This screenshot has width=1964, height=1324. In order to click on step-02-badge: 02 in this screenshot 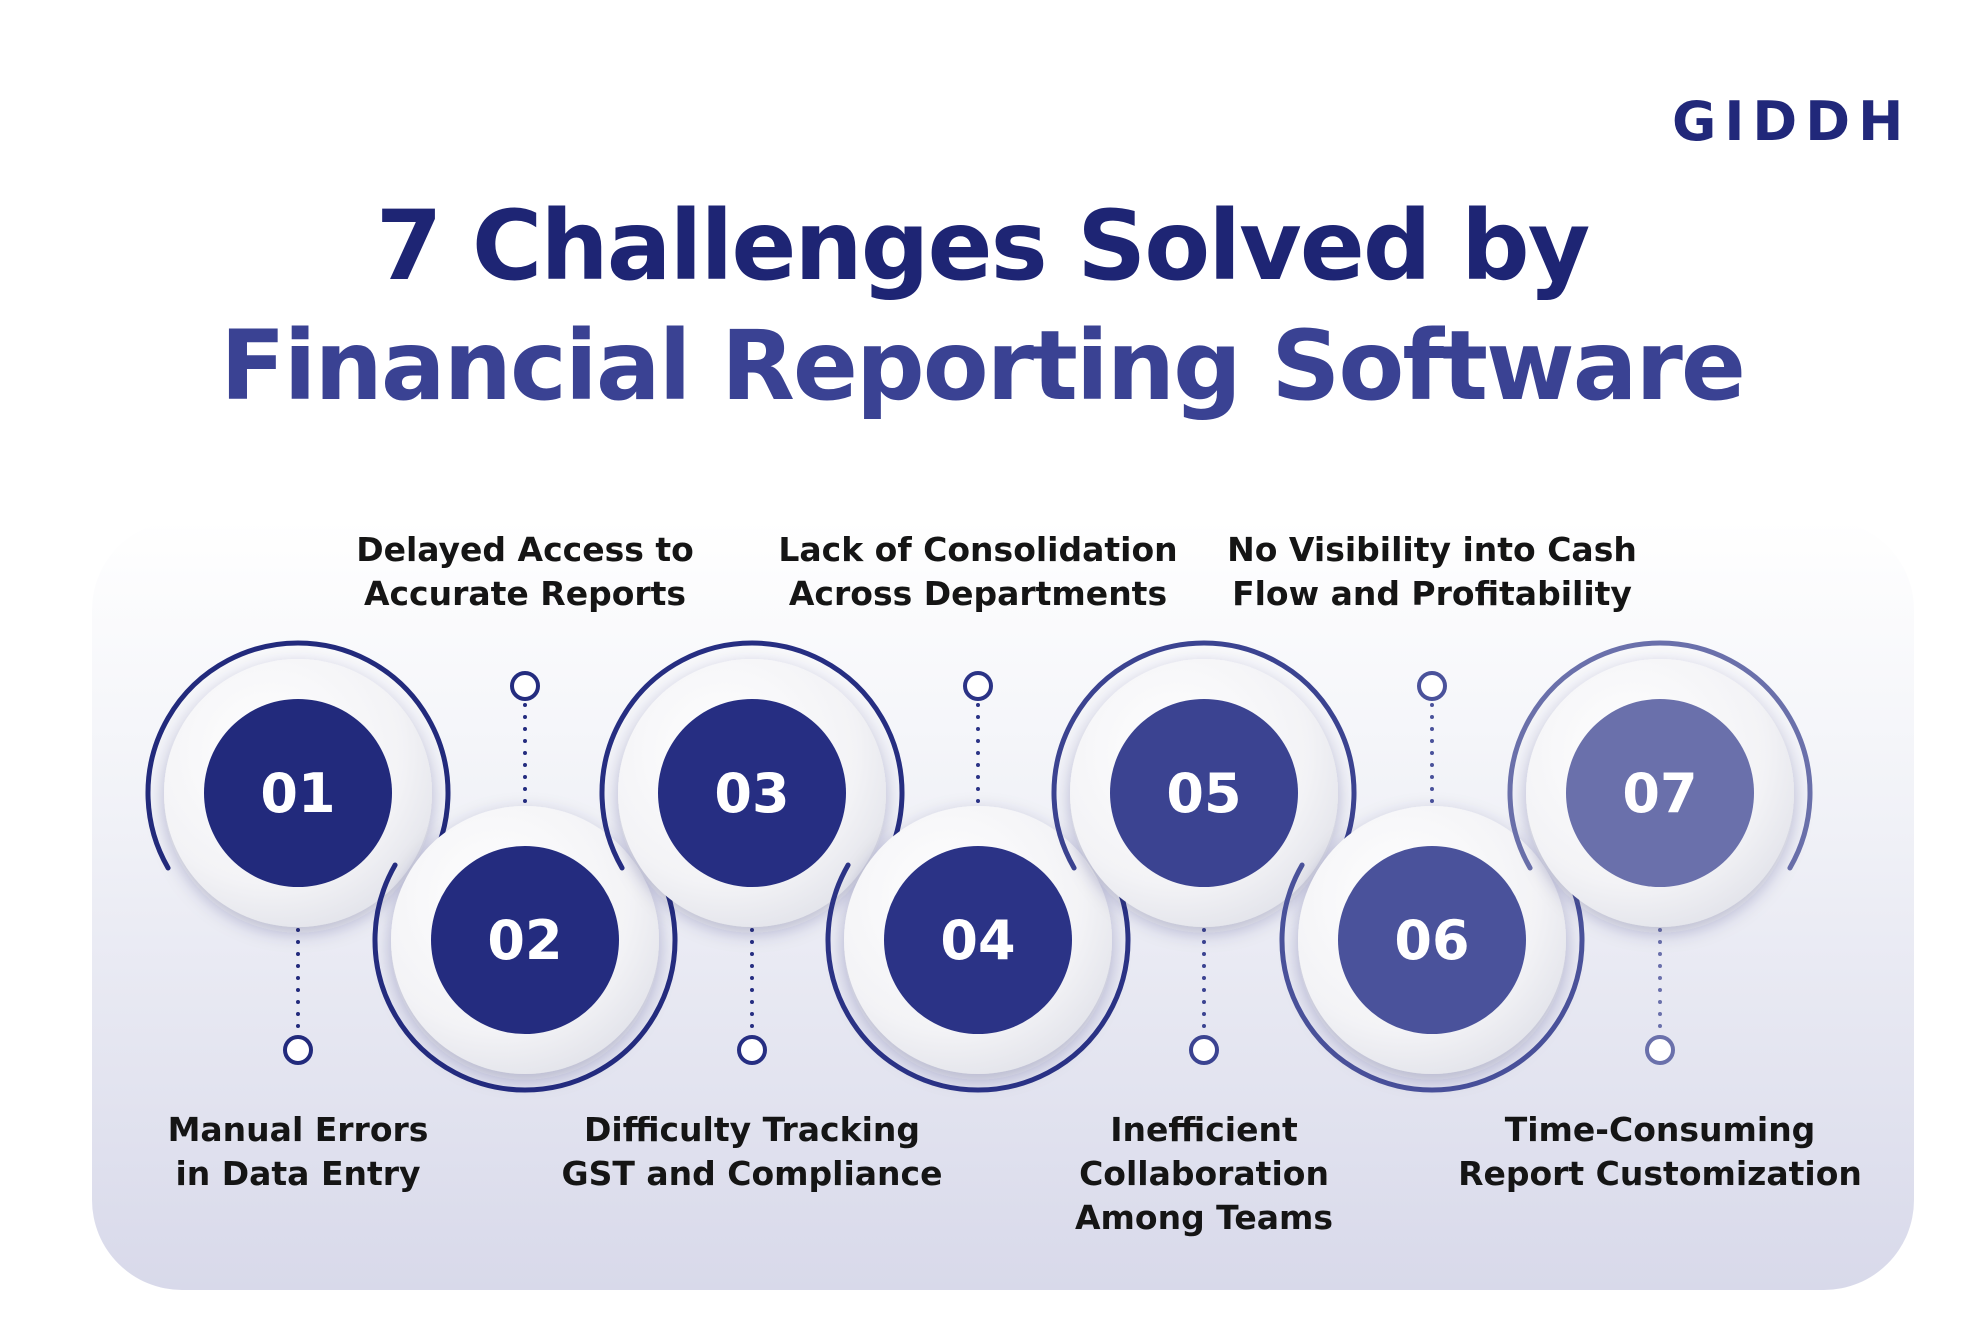, I will do `click(525, 949)`.